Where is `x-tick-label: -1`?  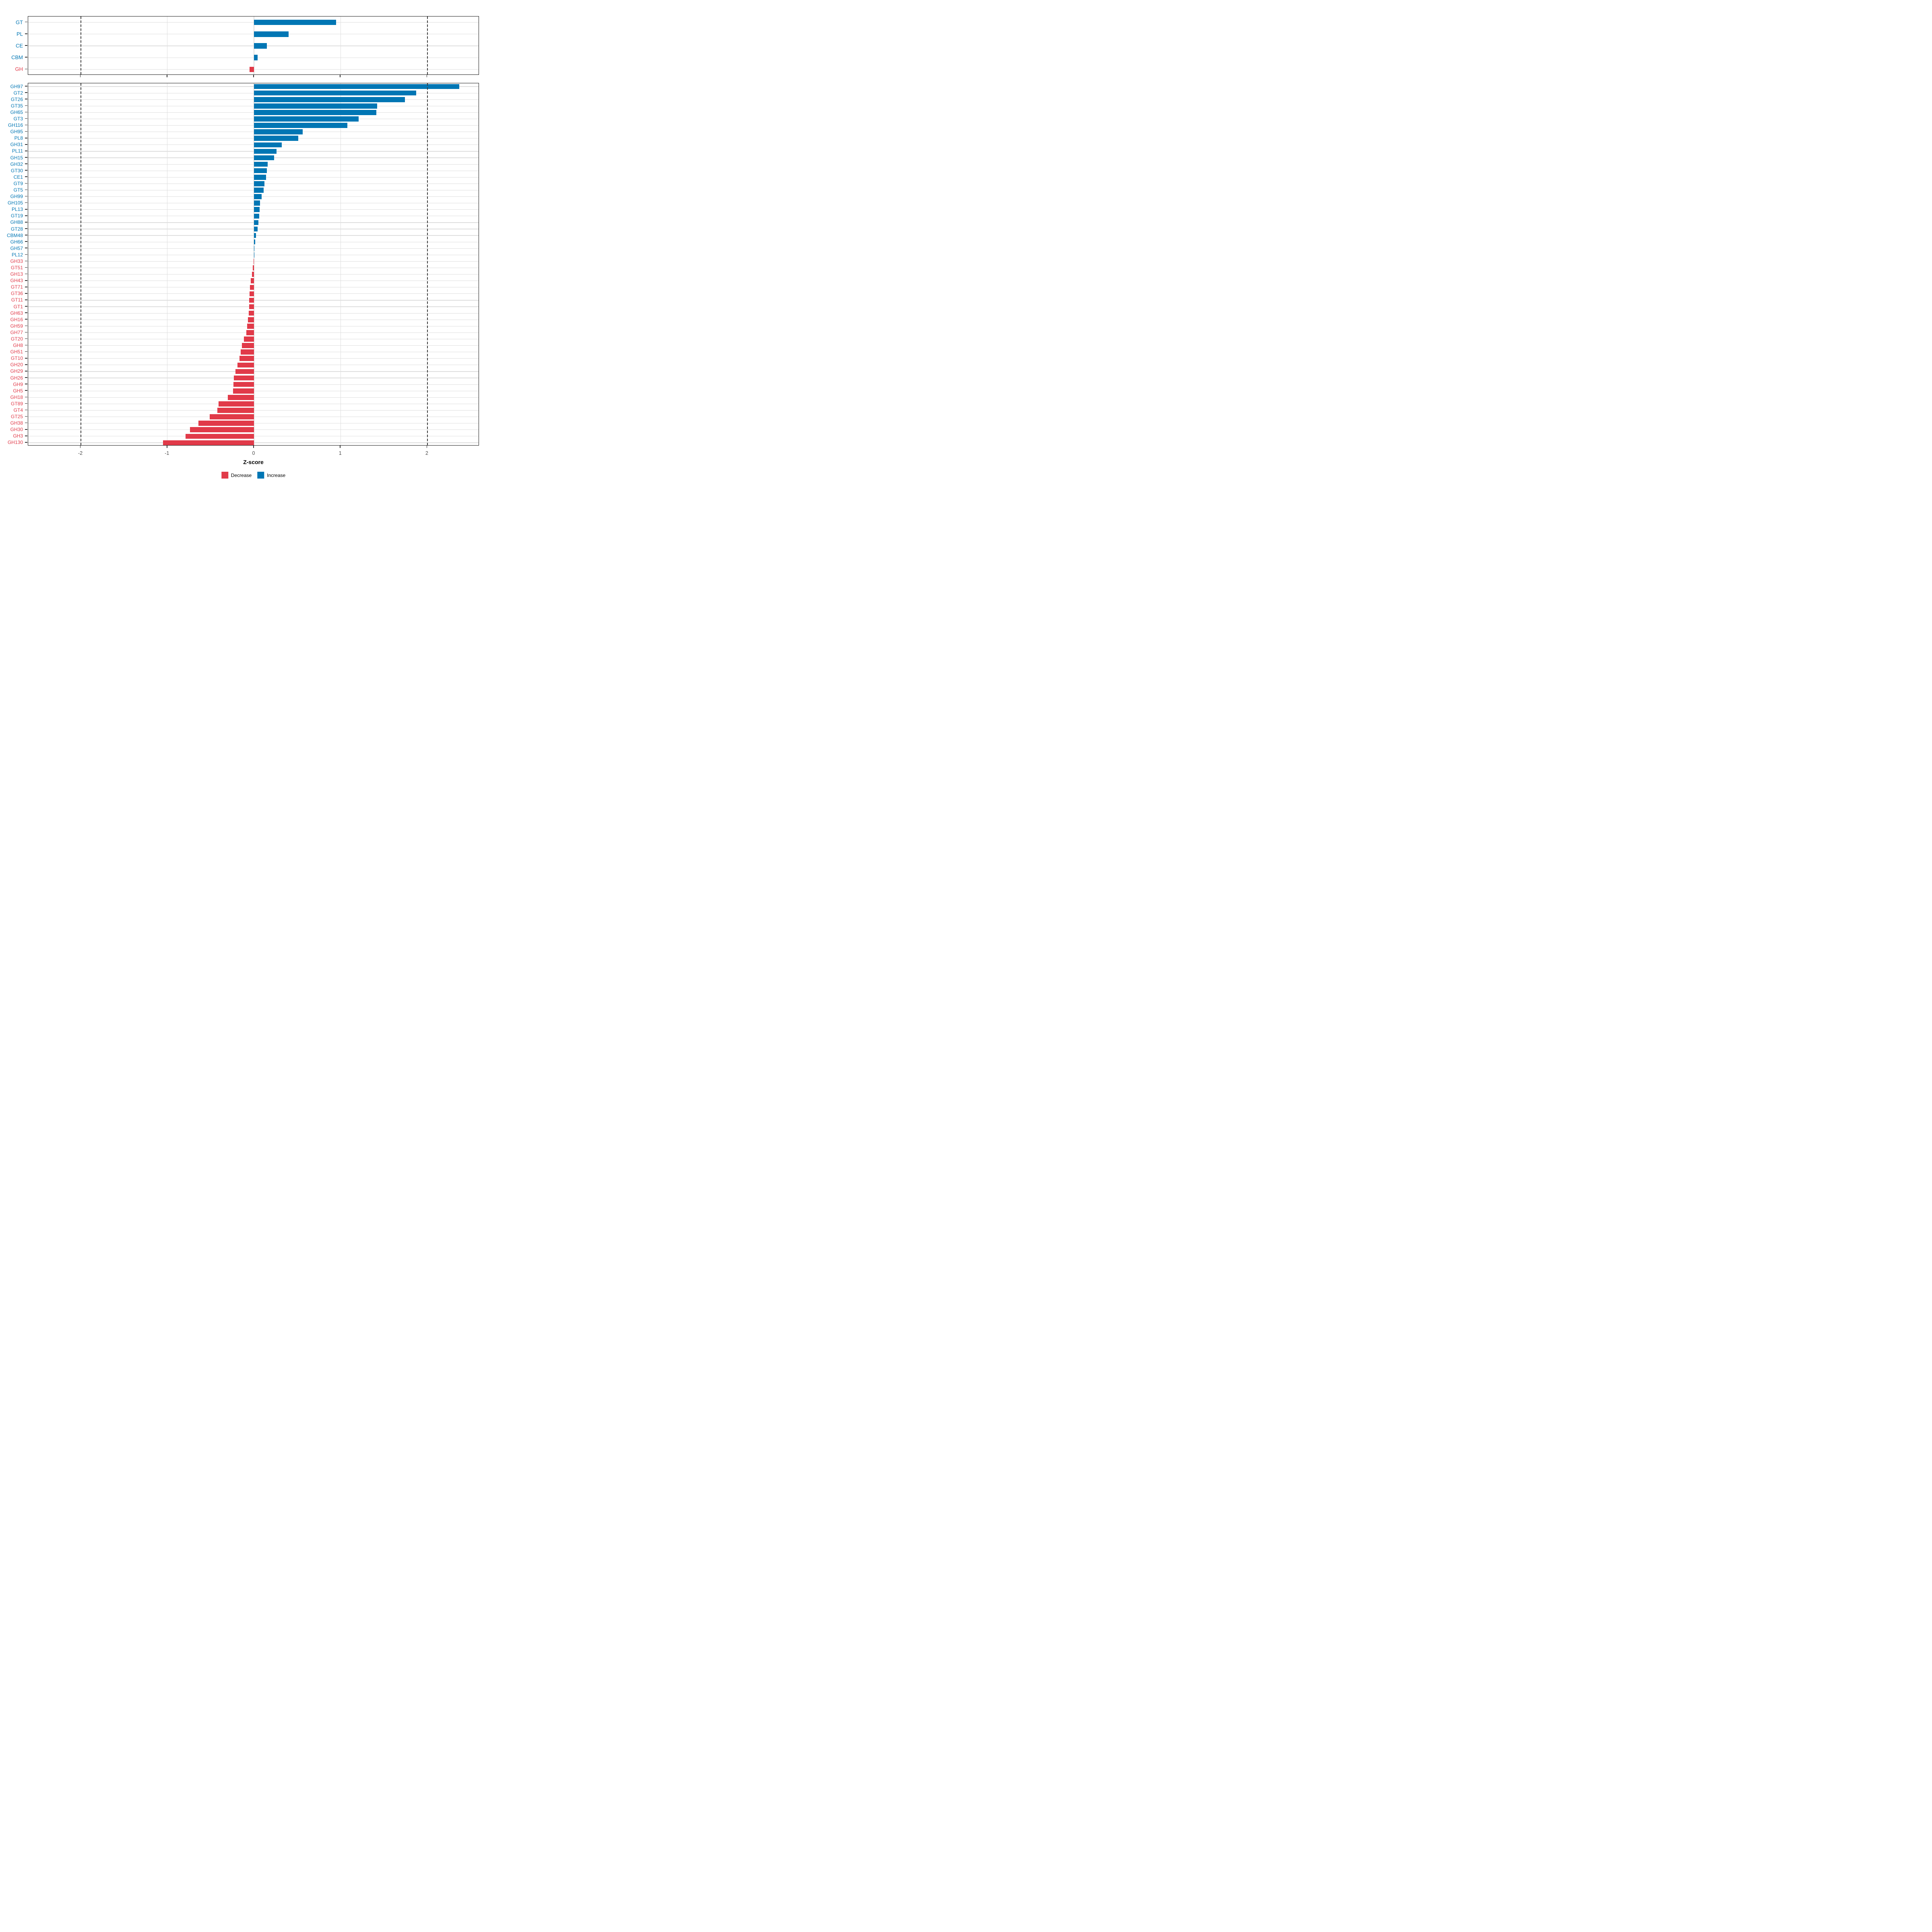 x-tick-label: -1 is located at coordinates (167, 453).